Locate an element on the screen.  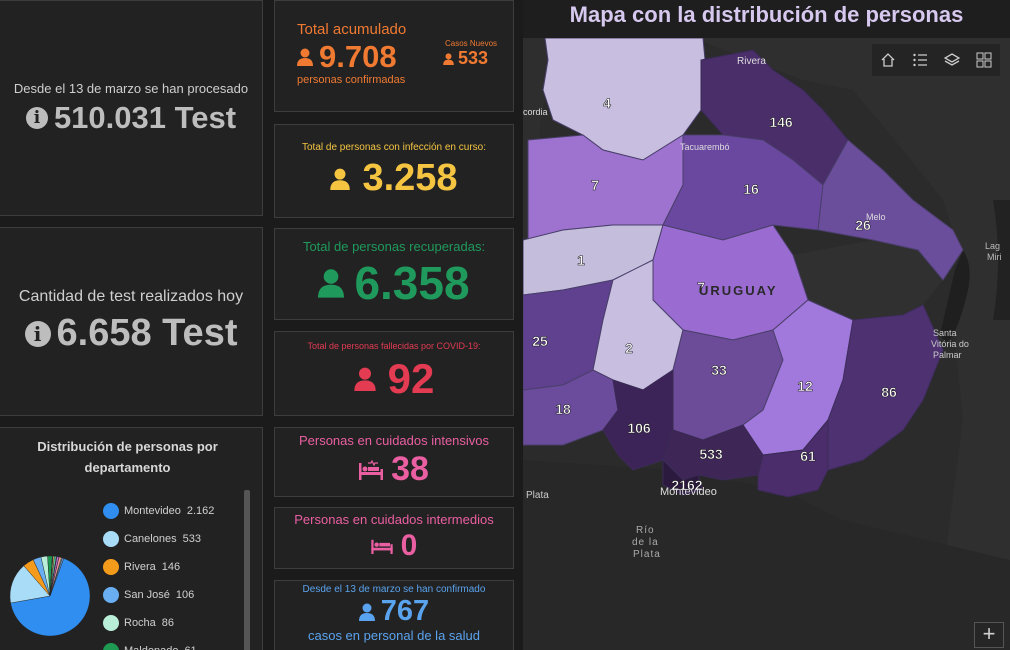
tests-today-caption: Cantidad de test realizados hoy is located at coordinates (131, 296).